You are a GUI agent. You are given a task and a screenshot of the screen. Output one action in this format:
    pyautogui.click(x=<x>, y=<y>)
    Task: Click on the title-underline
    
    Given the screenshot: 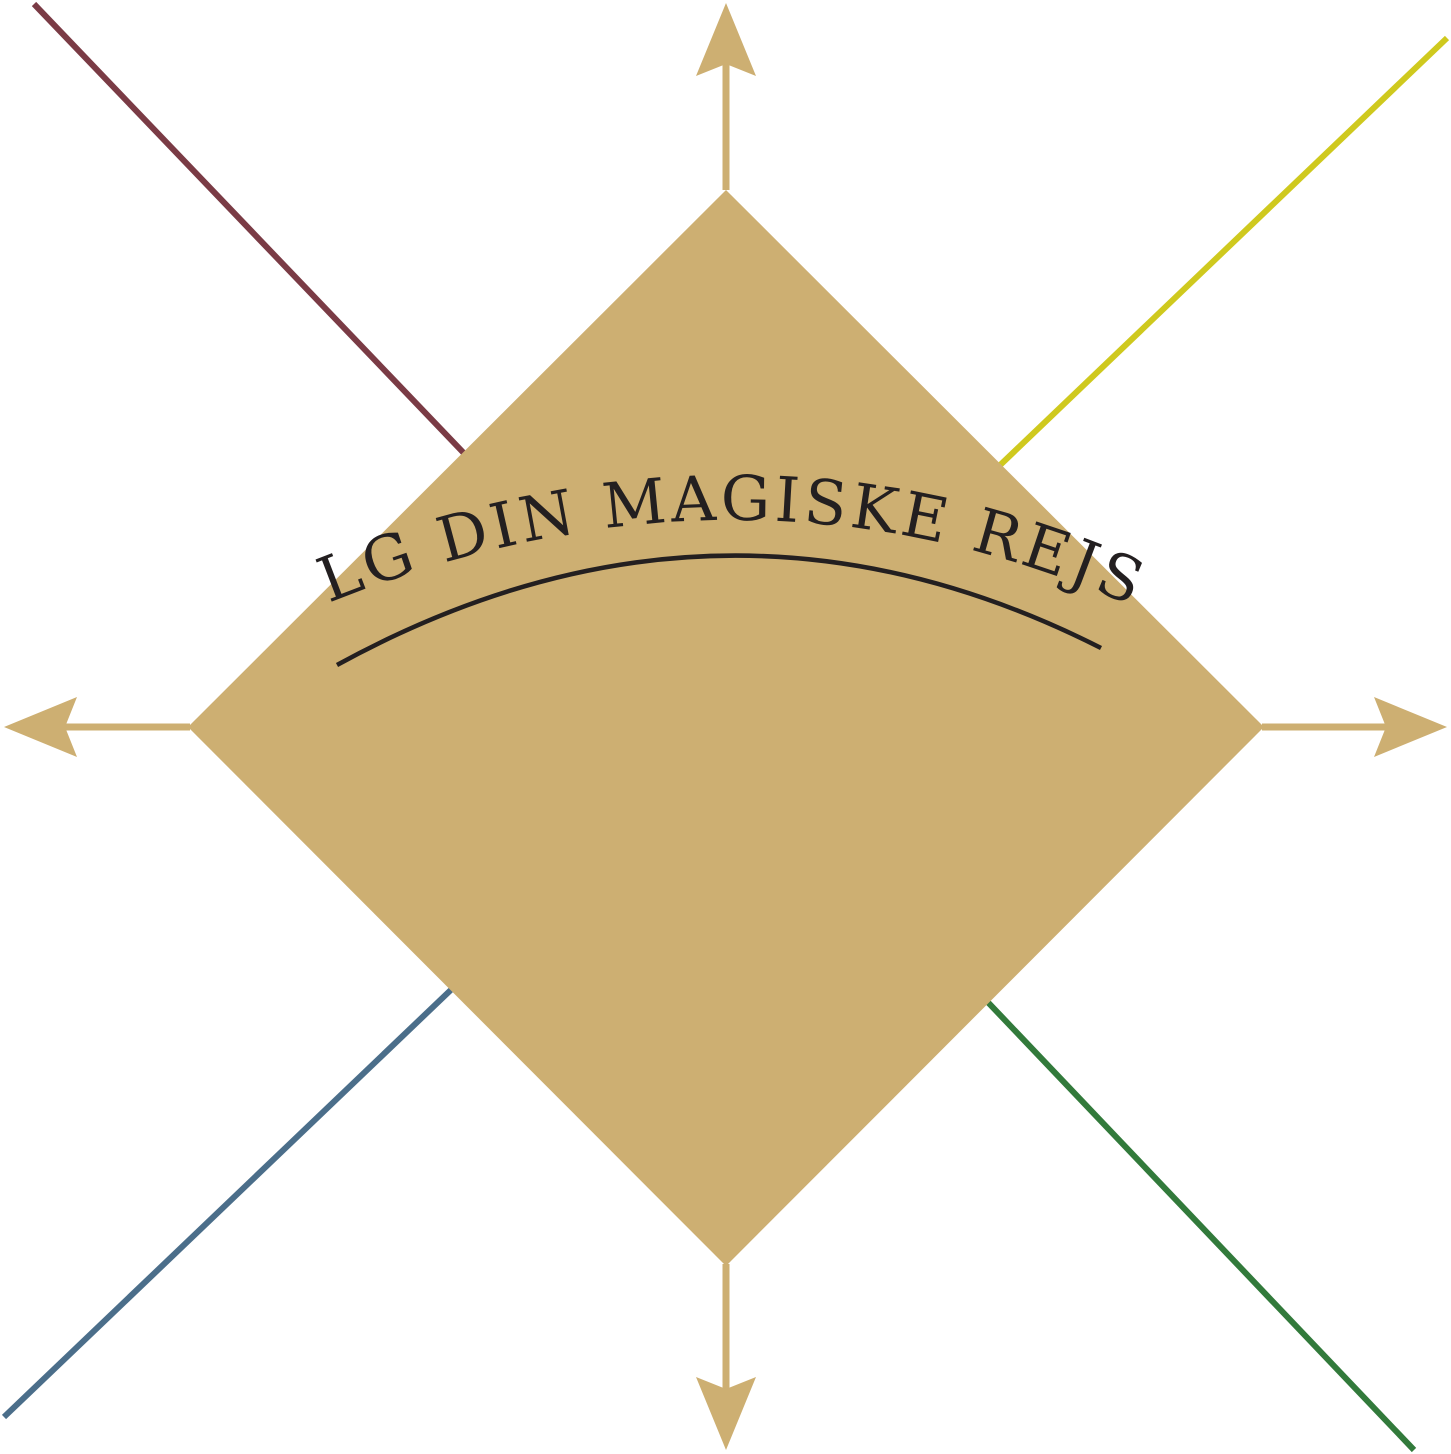 What is the action you would take?
    pyautogui.click(x=719, y=610)
    